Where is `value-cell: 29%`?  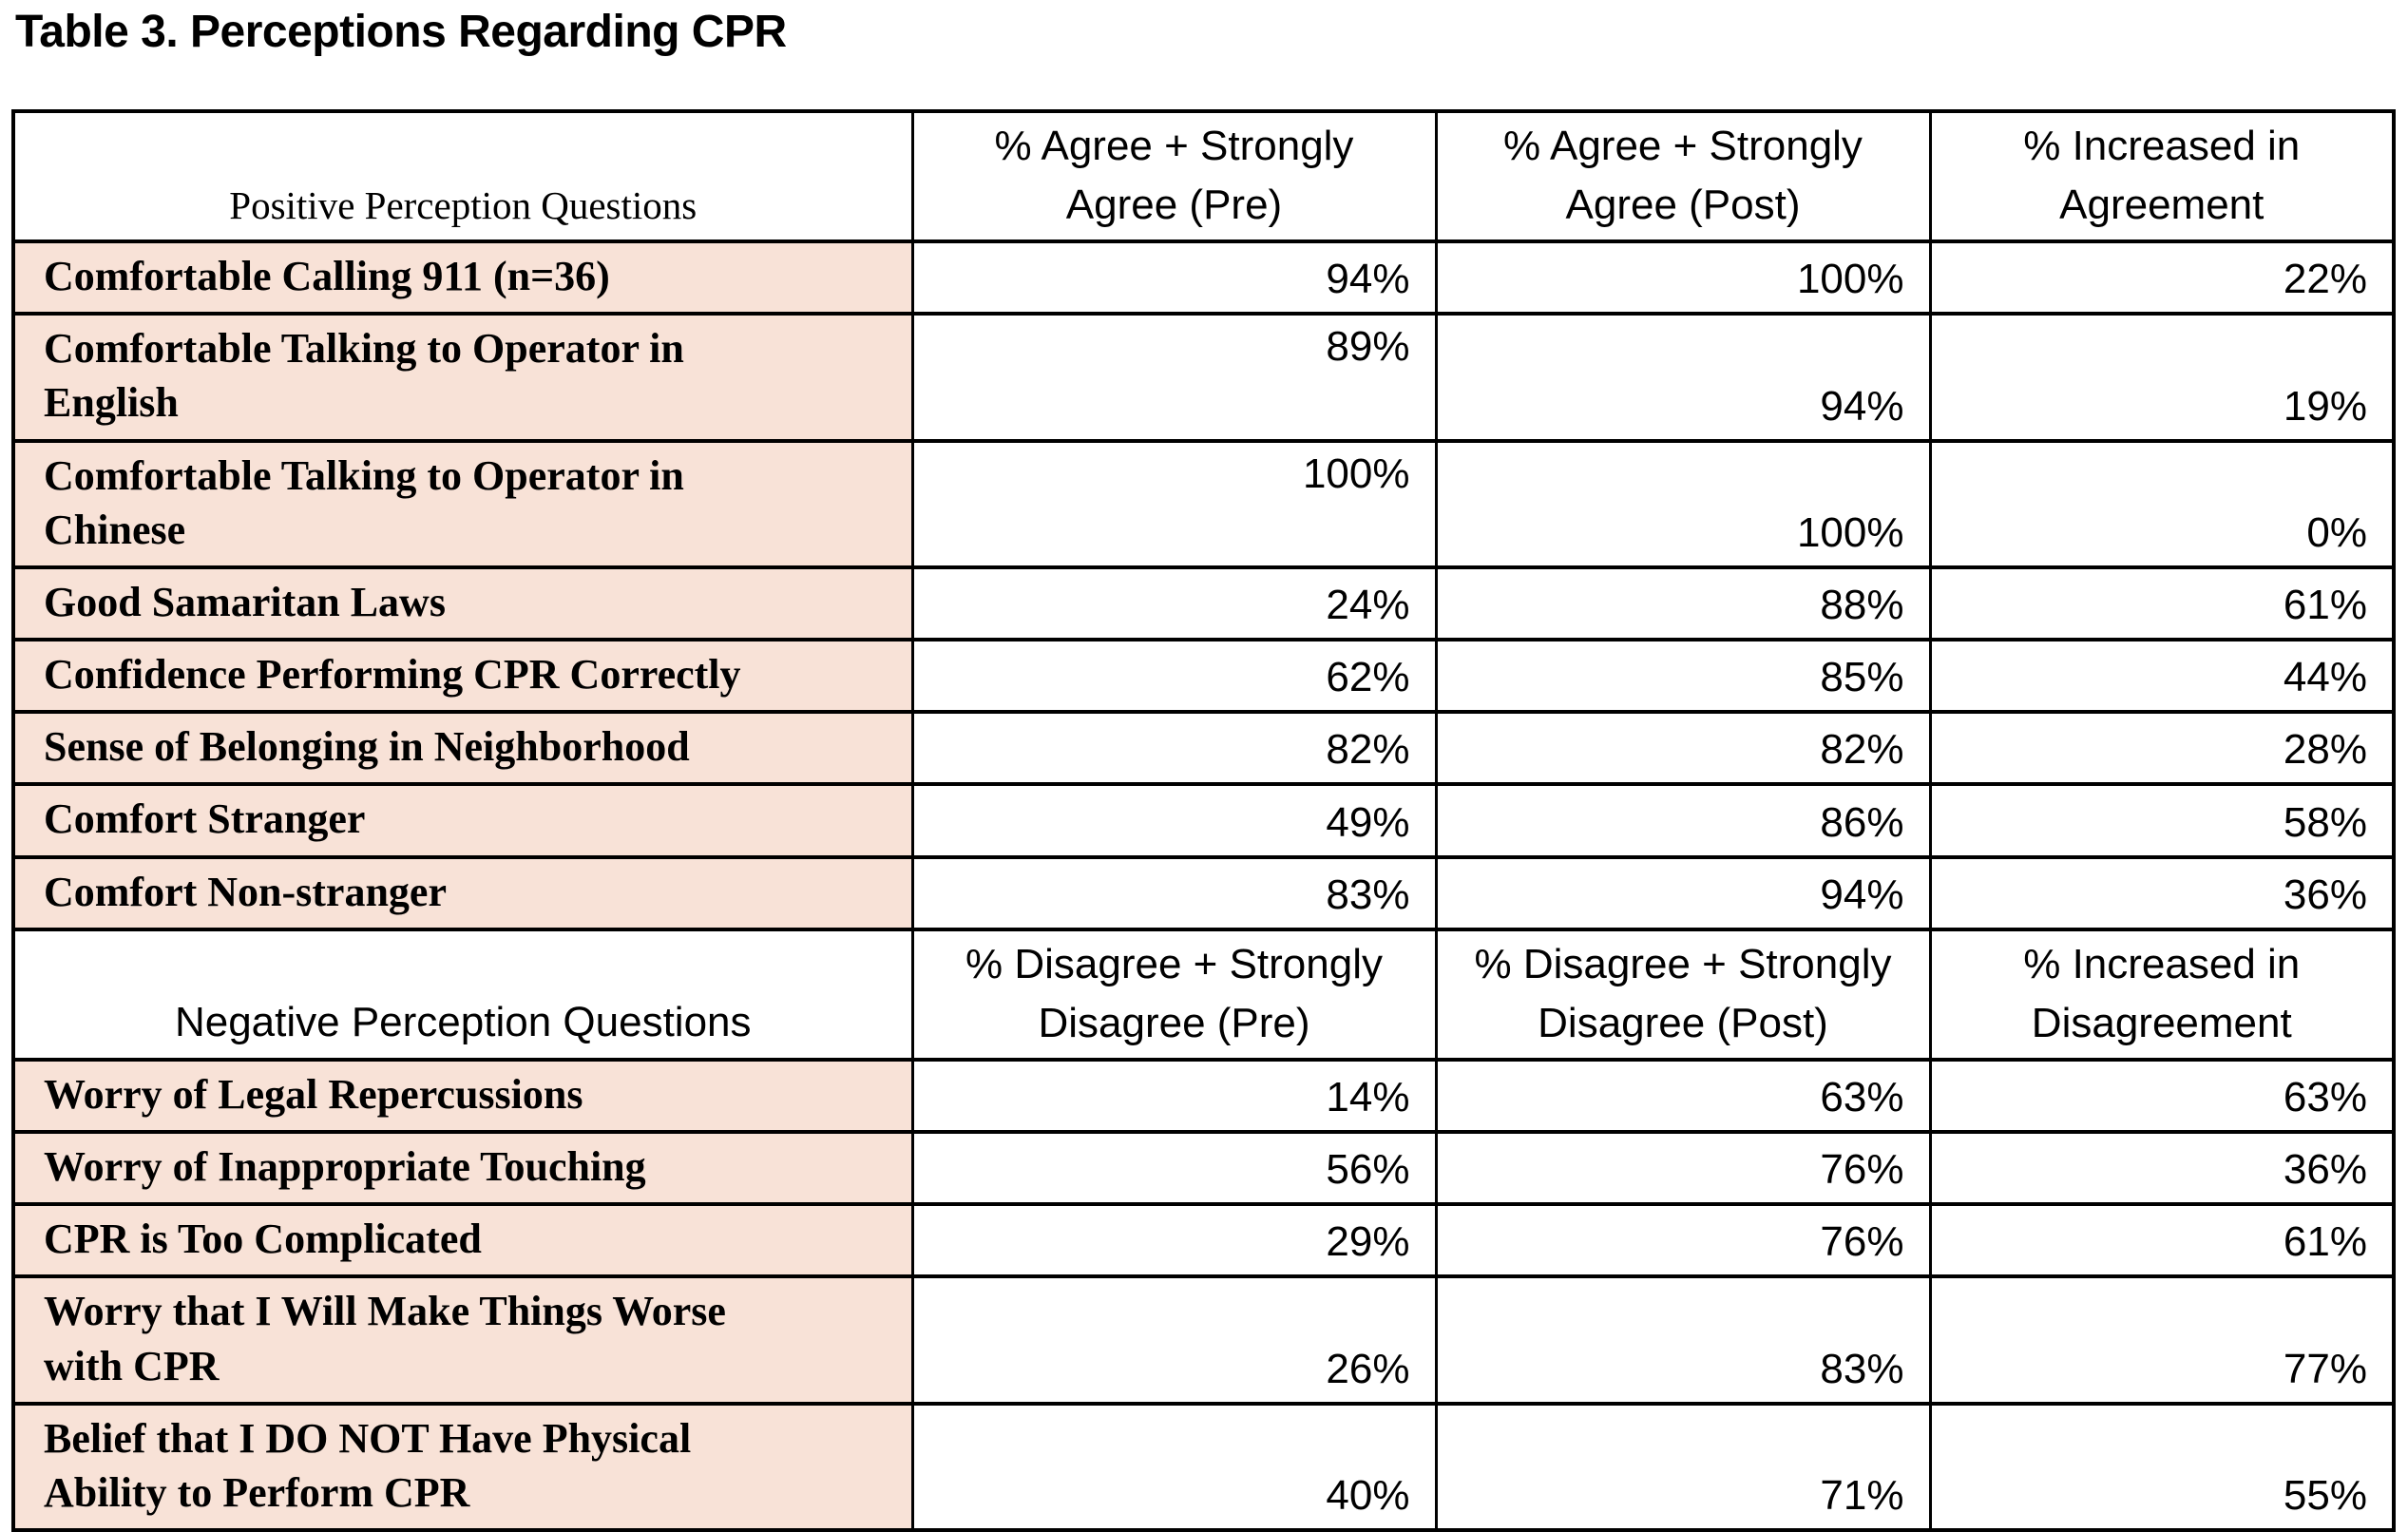 value-cell: 29% is located at coordinates (1174, 1240).